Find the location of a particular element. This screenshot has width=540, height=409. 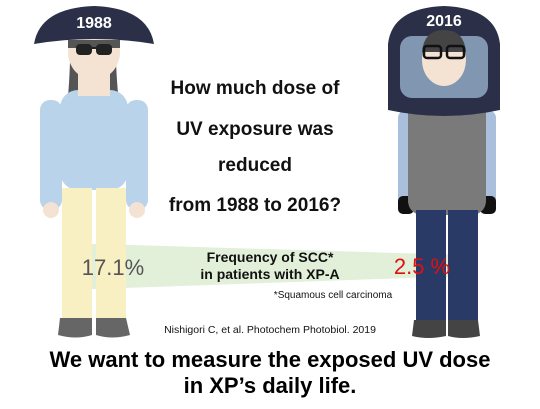

comparison-band is located at coordinates (265, 266).